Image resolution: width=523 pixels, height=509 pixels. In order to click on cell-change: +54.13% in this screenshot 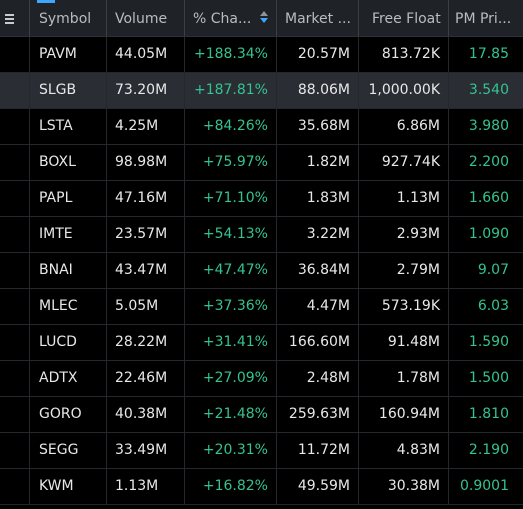, I will do `click(231, 234)`.